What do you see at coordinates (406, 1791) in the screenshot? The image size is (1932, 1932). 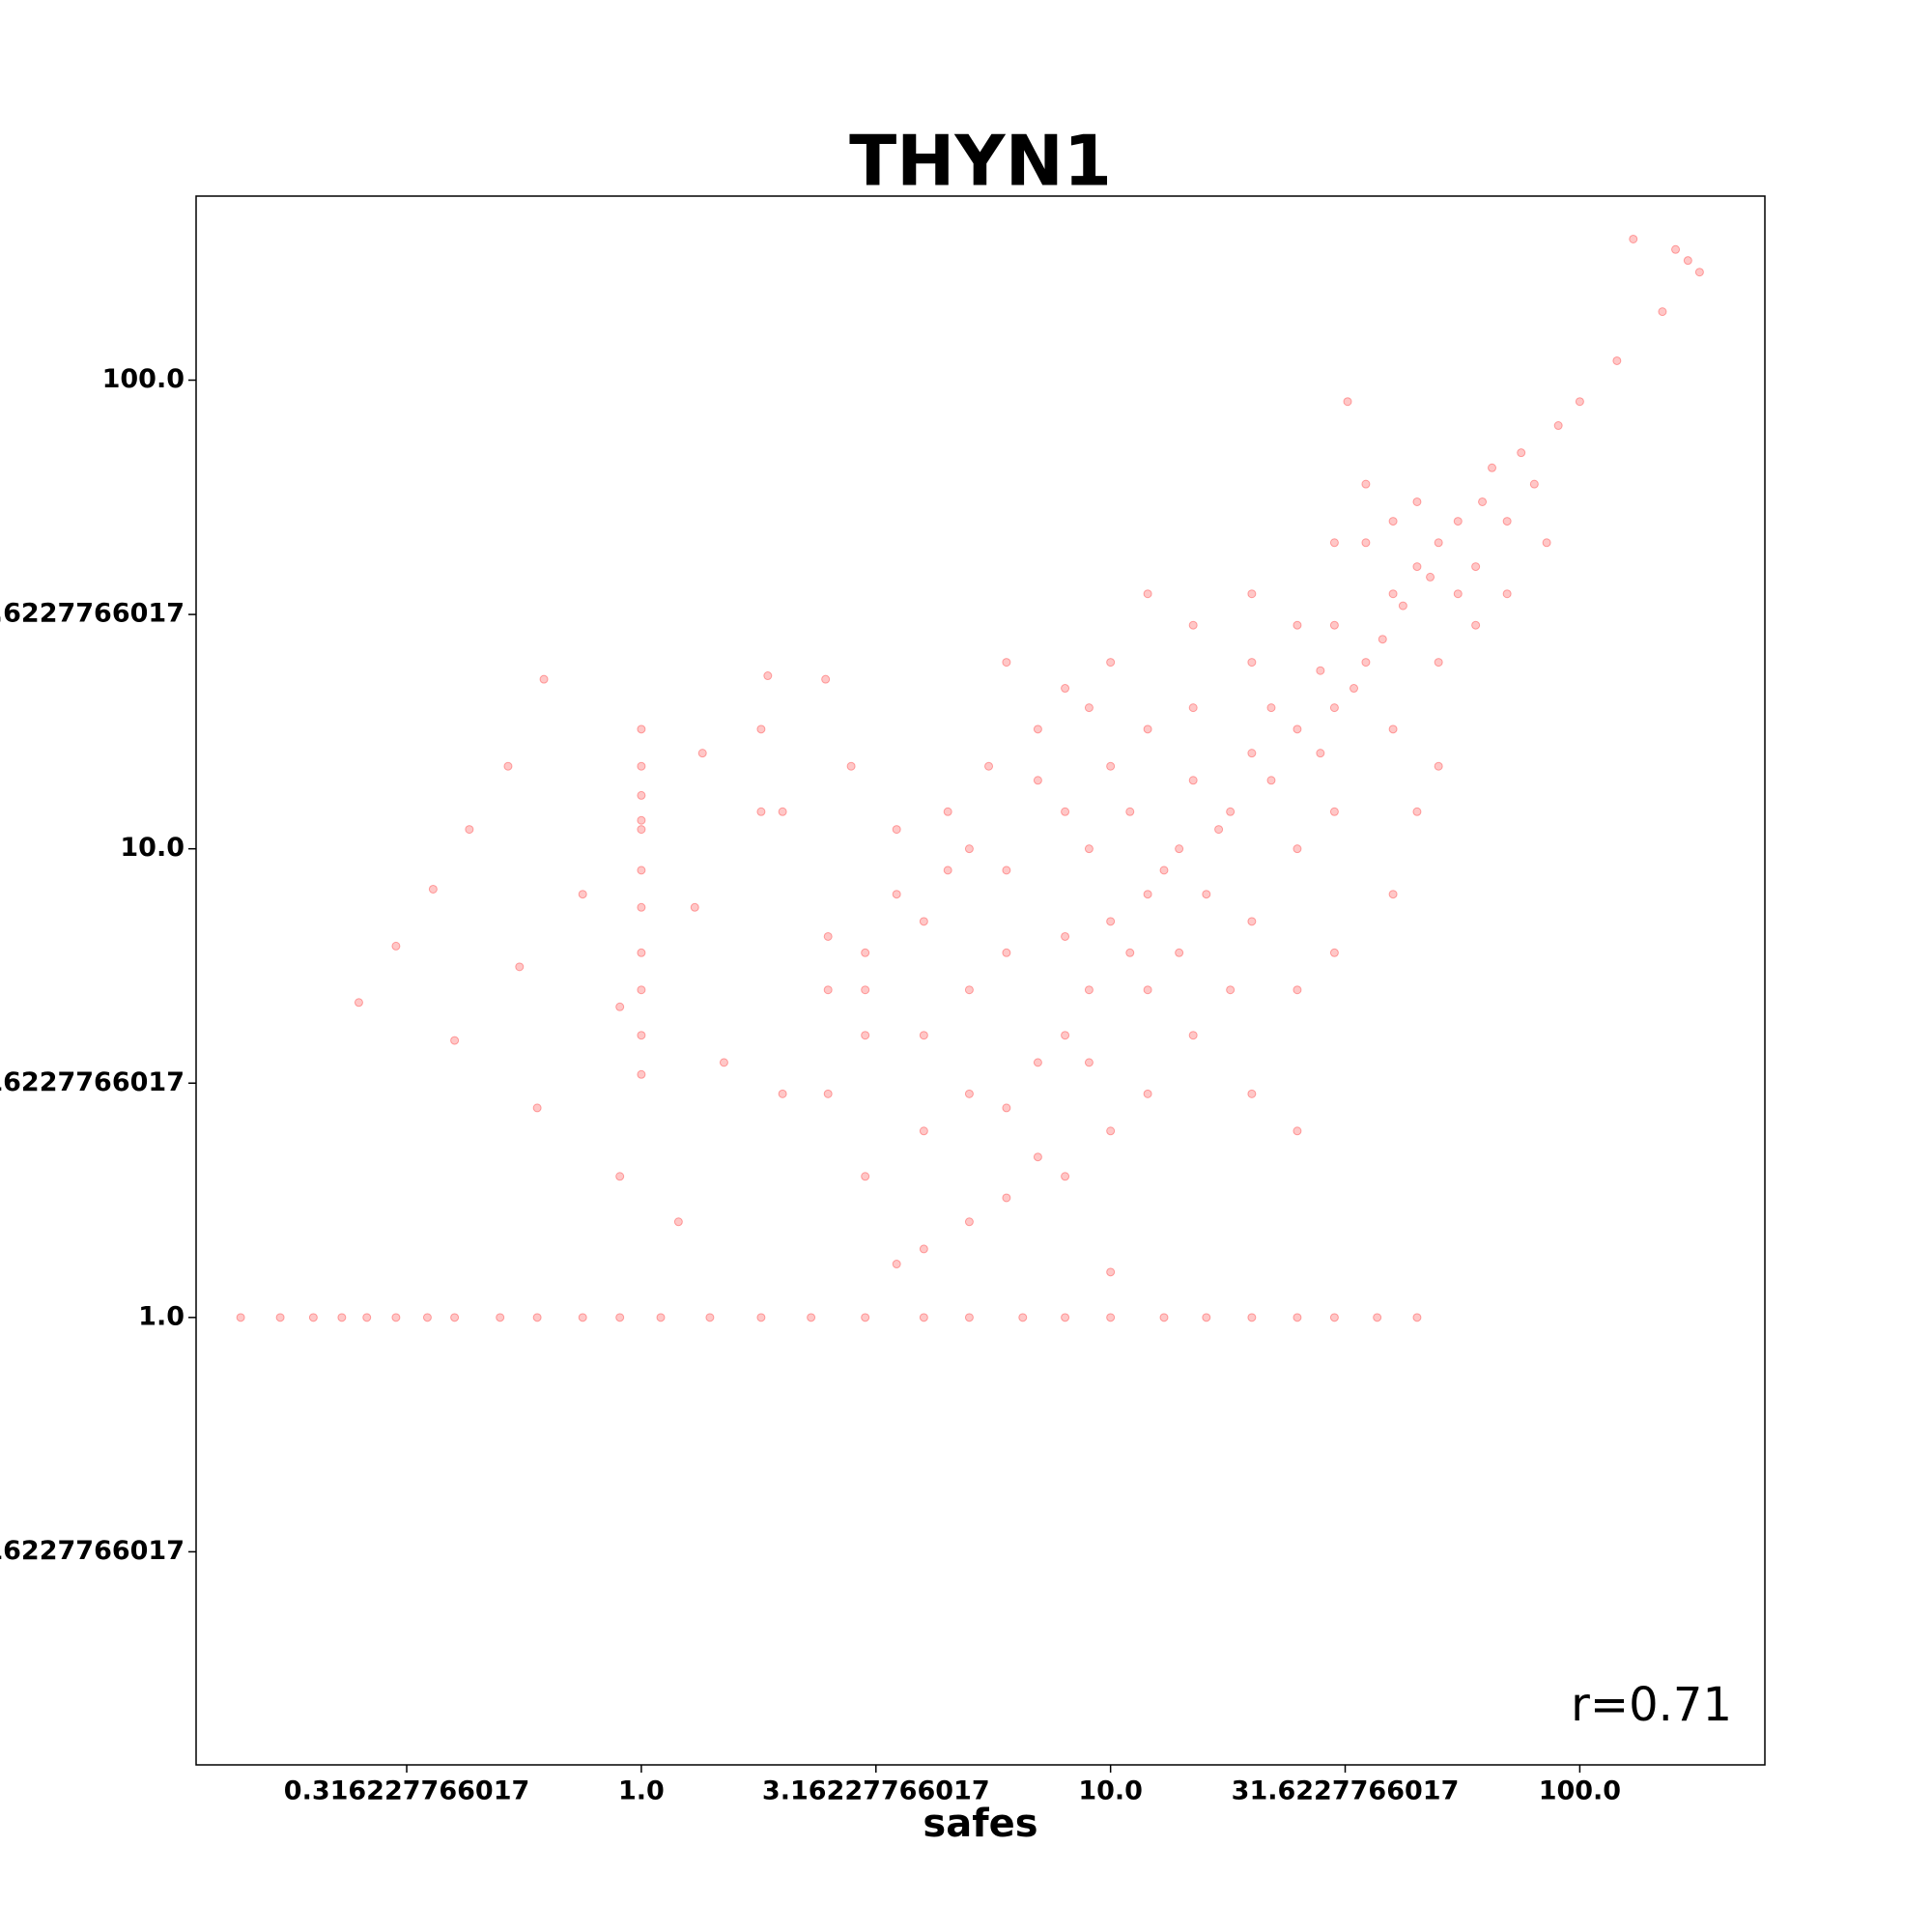 I see `x-tick-label: 0.316227766017` at bounding box center [406, 1791].